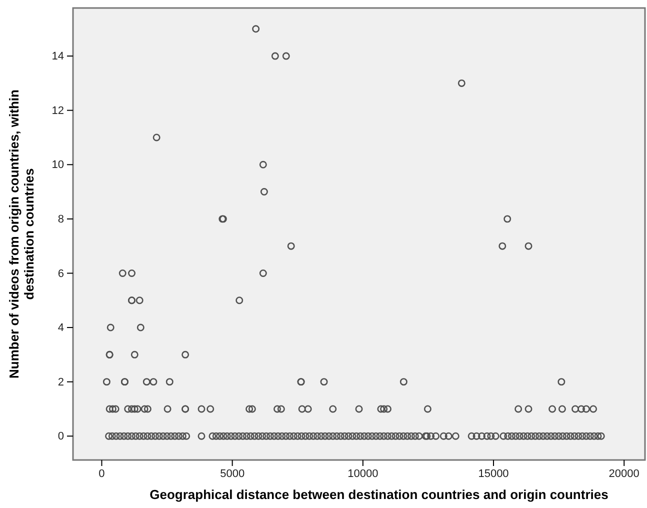 The height and width of the screenshot is (508, 647). What do you see at coordinates (61, 274) in the screenshot?
I see `y-tick-label: 6` at bounding box center [61, 274].